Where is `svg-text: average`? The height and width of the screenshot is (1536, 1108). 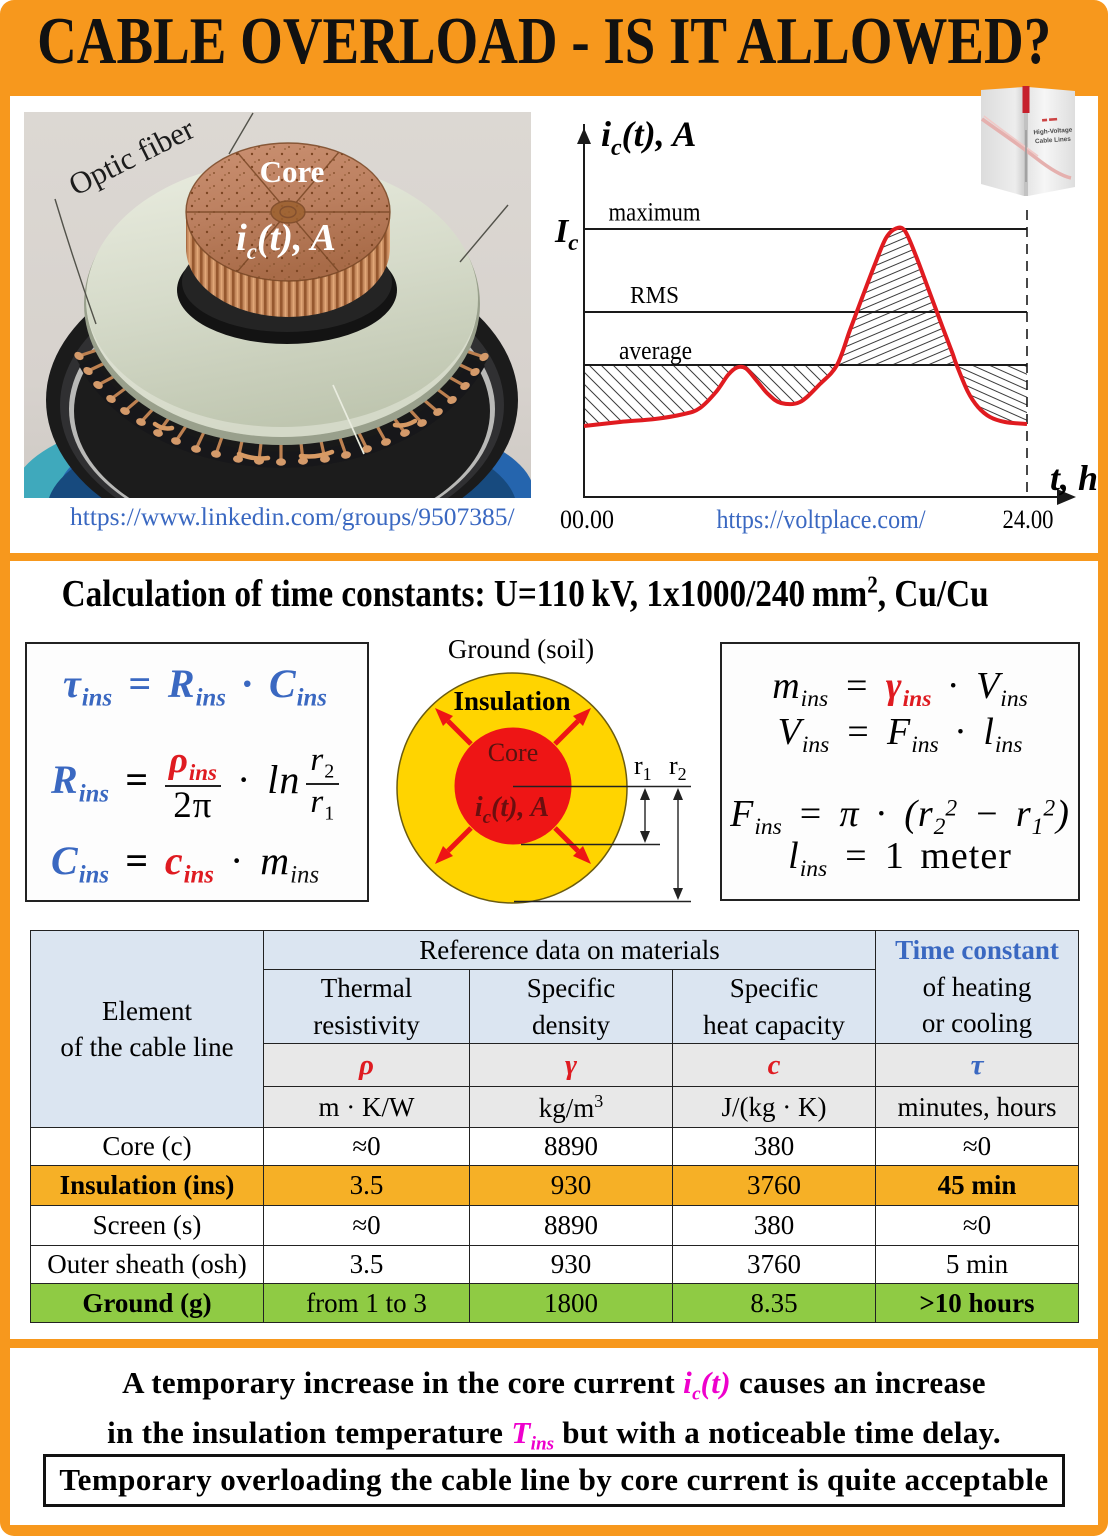 svg-text: average is located at coordinates (655, 350).